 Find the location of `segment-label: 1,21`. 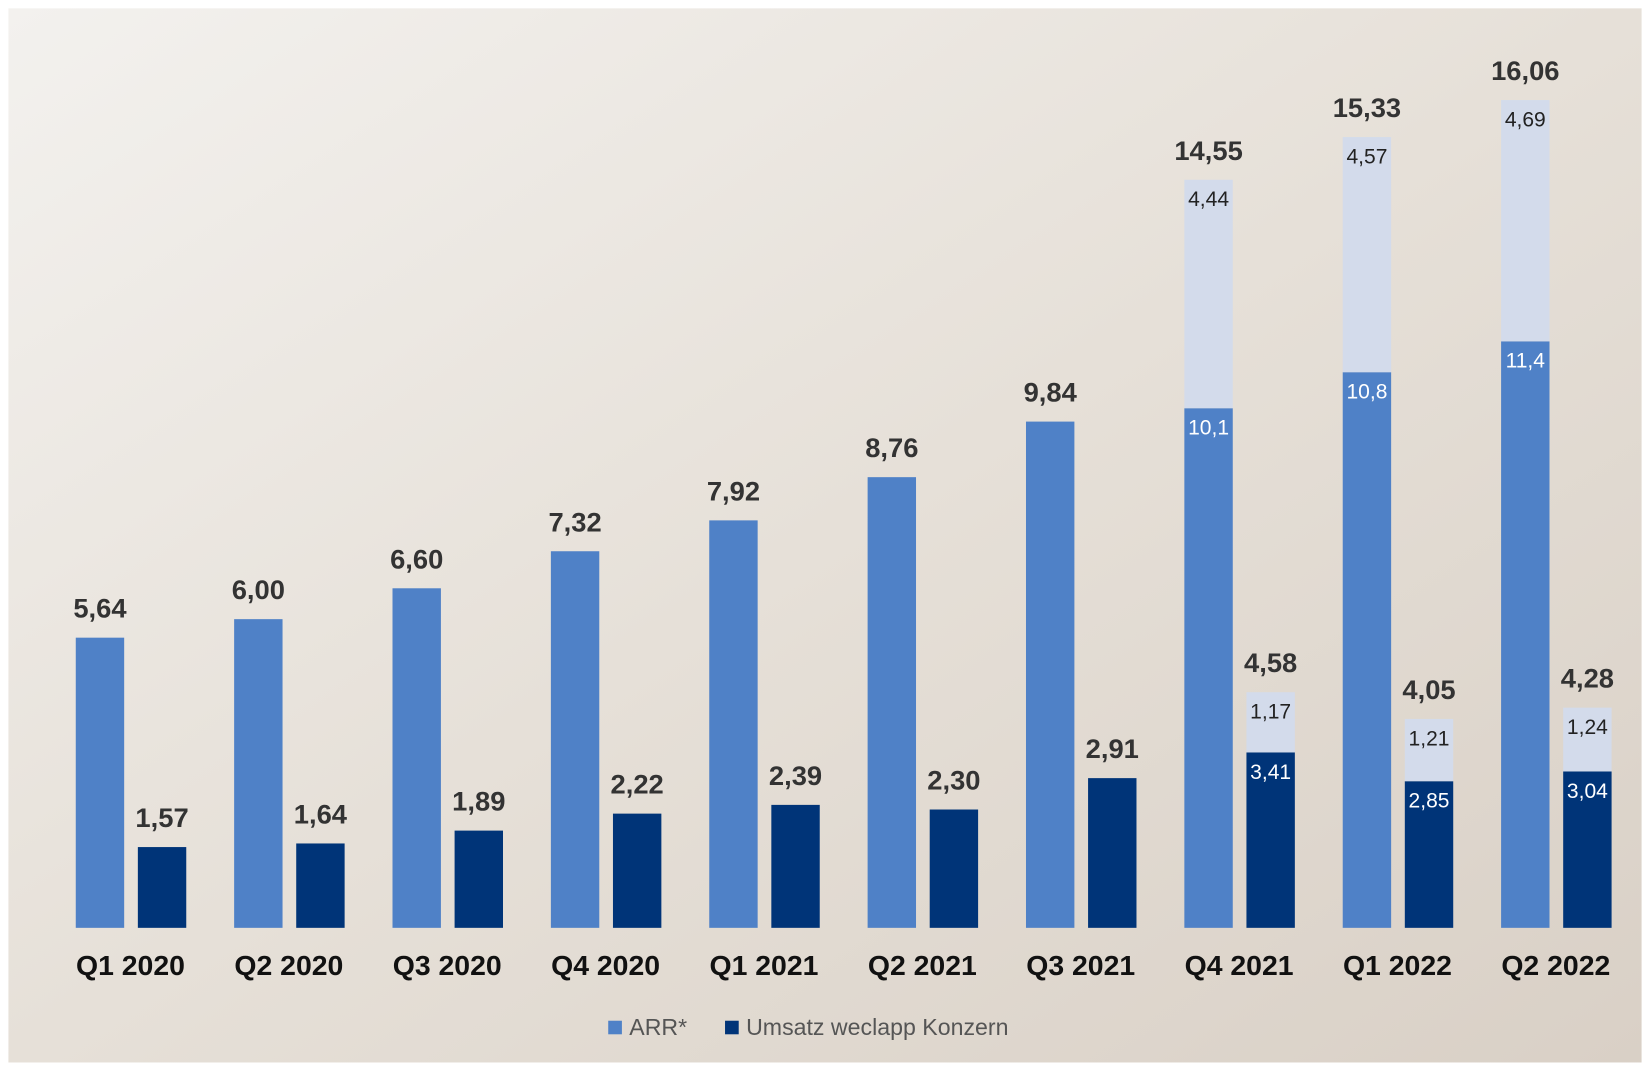

segment-label: 1,21 is located at coordinates (1429, 738).